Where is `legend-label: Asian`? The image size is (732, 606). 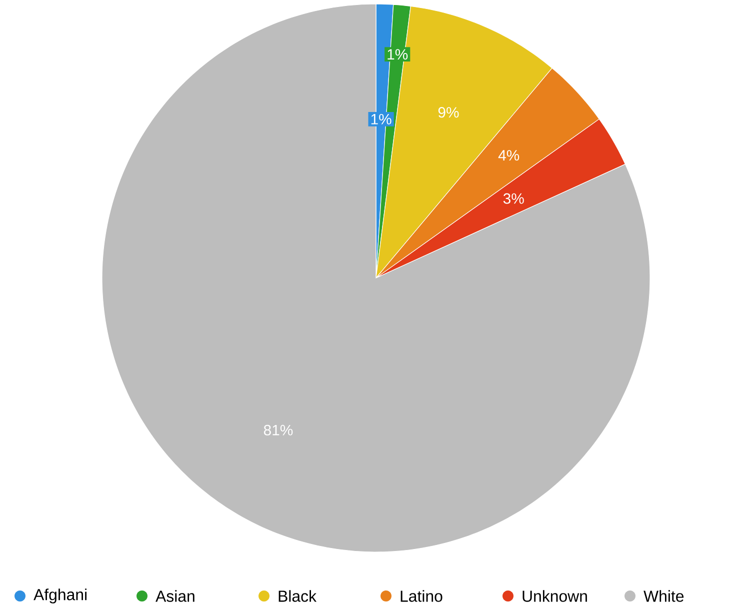 legend-label: Asian is located at coordinates (175, 596).